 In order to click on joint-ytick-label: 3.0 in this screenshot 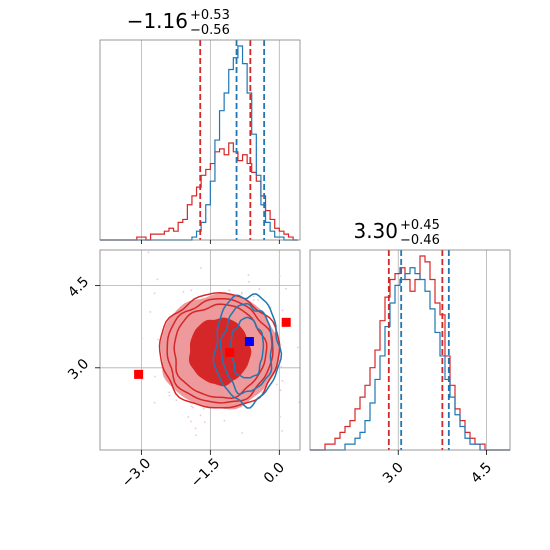, I will do `click(78, 369)`.